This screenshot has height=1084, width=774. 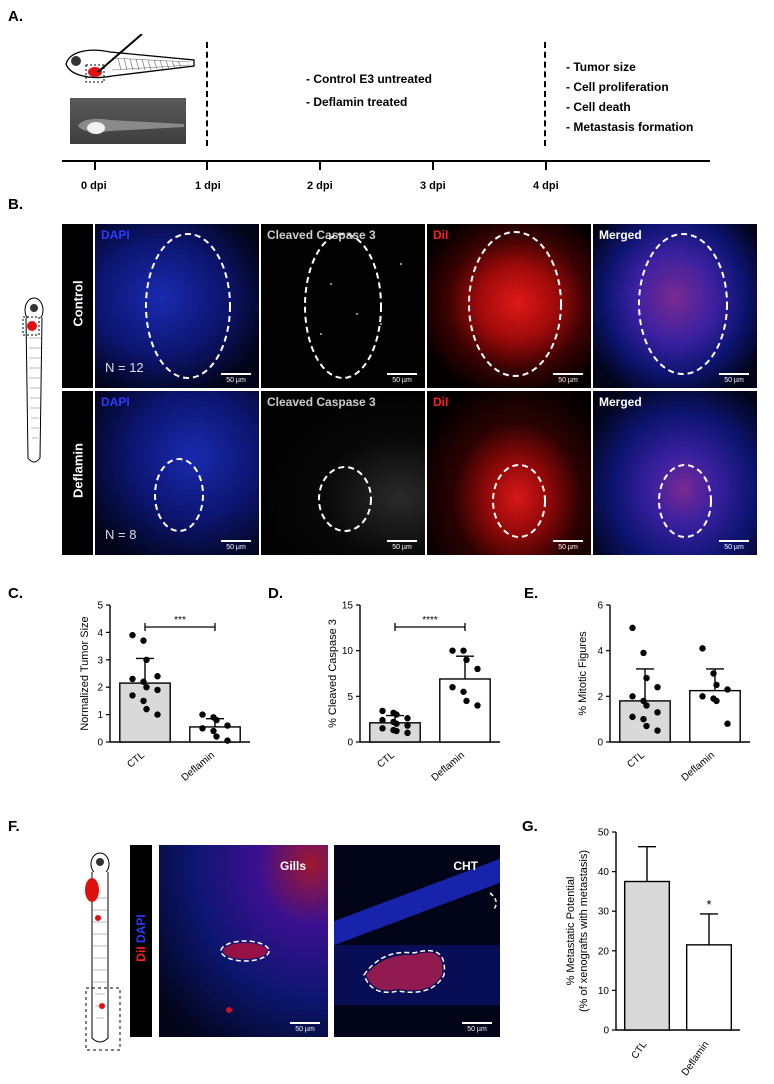 I want to click on region-label-cht: CHT, so click(x=465, y=866).